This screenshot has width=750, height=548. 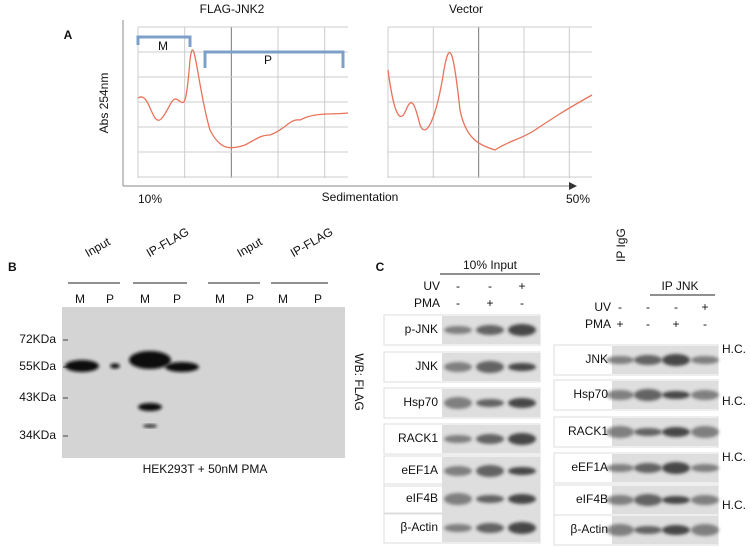 I want to click on igg-label: IP IgG, so click(x=621, y=245).